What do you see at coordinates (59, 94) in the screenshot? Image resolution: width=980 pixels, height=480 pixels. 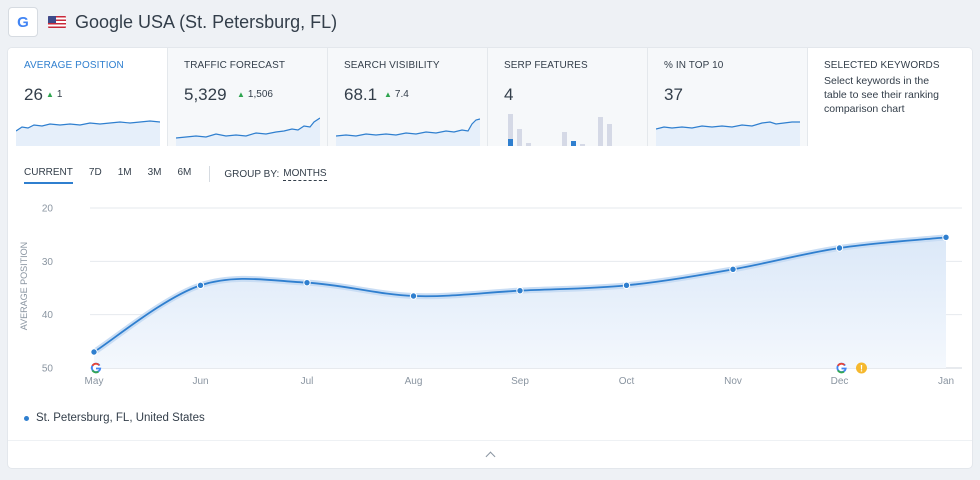 I see `metric-delta-value: 1` at bounding box center [59, 94].